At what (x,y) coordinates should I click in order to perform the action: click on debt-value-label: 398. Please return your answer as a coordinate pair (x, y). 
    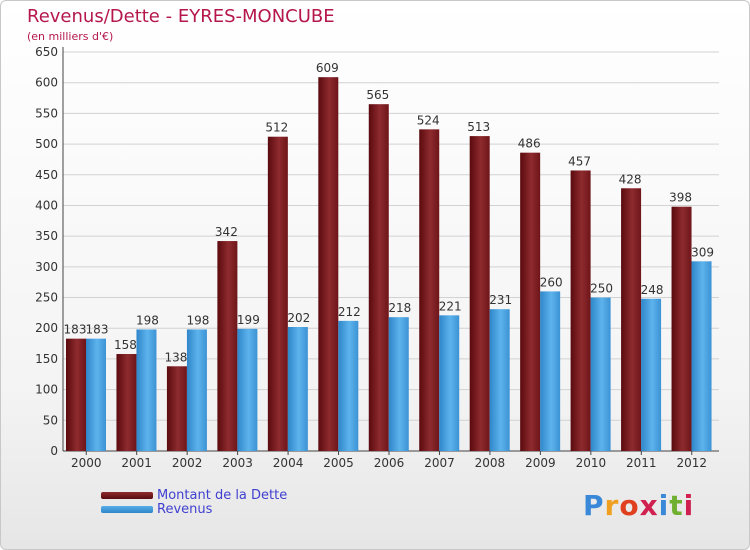
    Looking at the image, I should click on (680, 198).